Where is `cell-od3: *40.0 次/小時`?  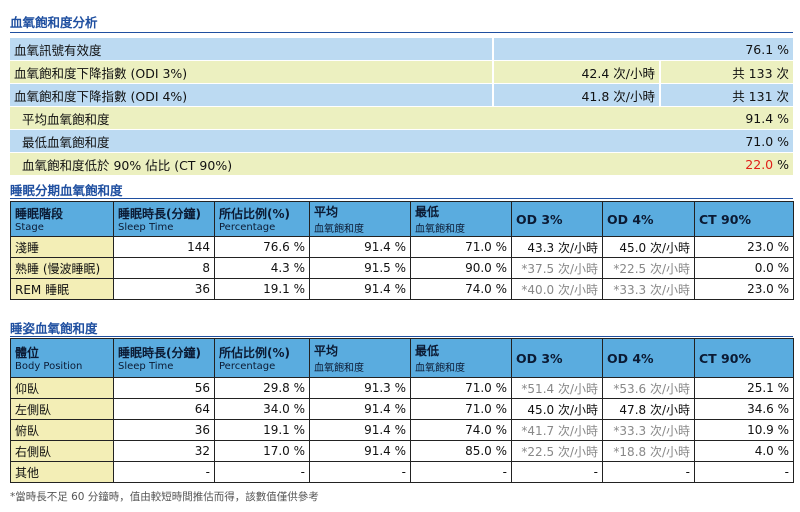
cell-od3: *40.0 次/小時 is located at coordinates (557, 289).